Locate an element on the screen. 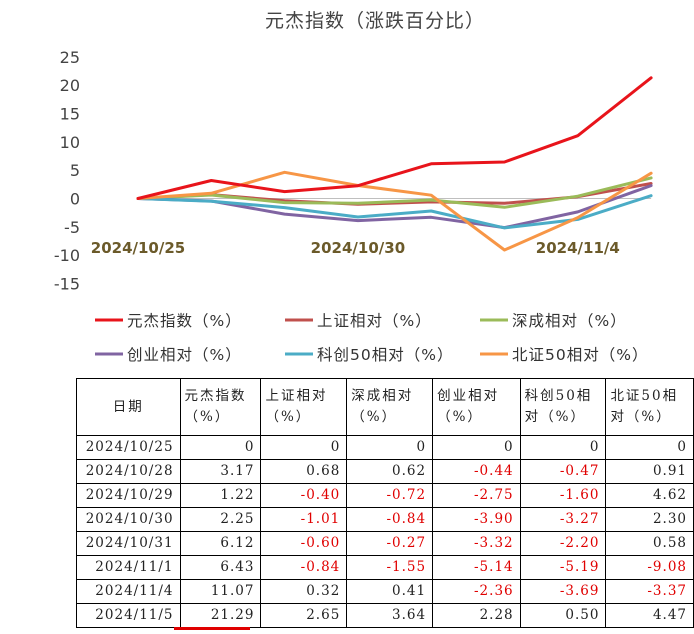 The height and width of the screenshot is (634, 694). x-tick-label: 2024/11/4 is located at coordinates (578, 248).